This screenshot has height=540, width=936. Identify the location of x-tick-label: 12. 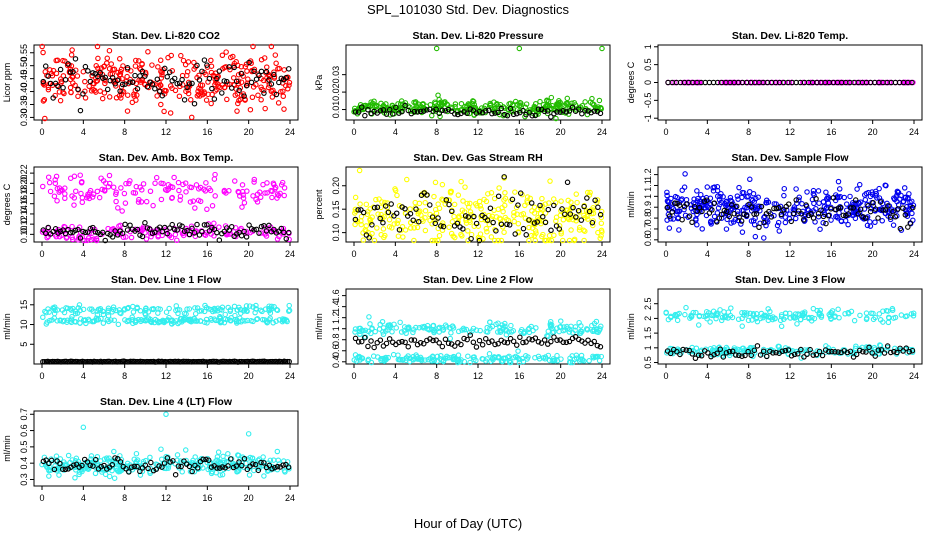
(790, 254).